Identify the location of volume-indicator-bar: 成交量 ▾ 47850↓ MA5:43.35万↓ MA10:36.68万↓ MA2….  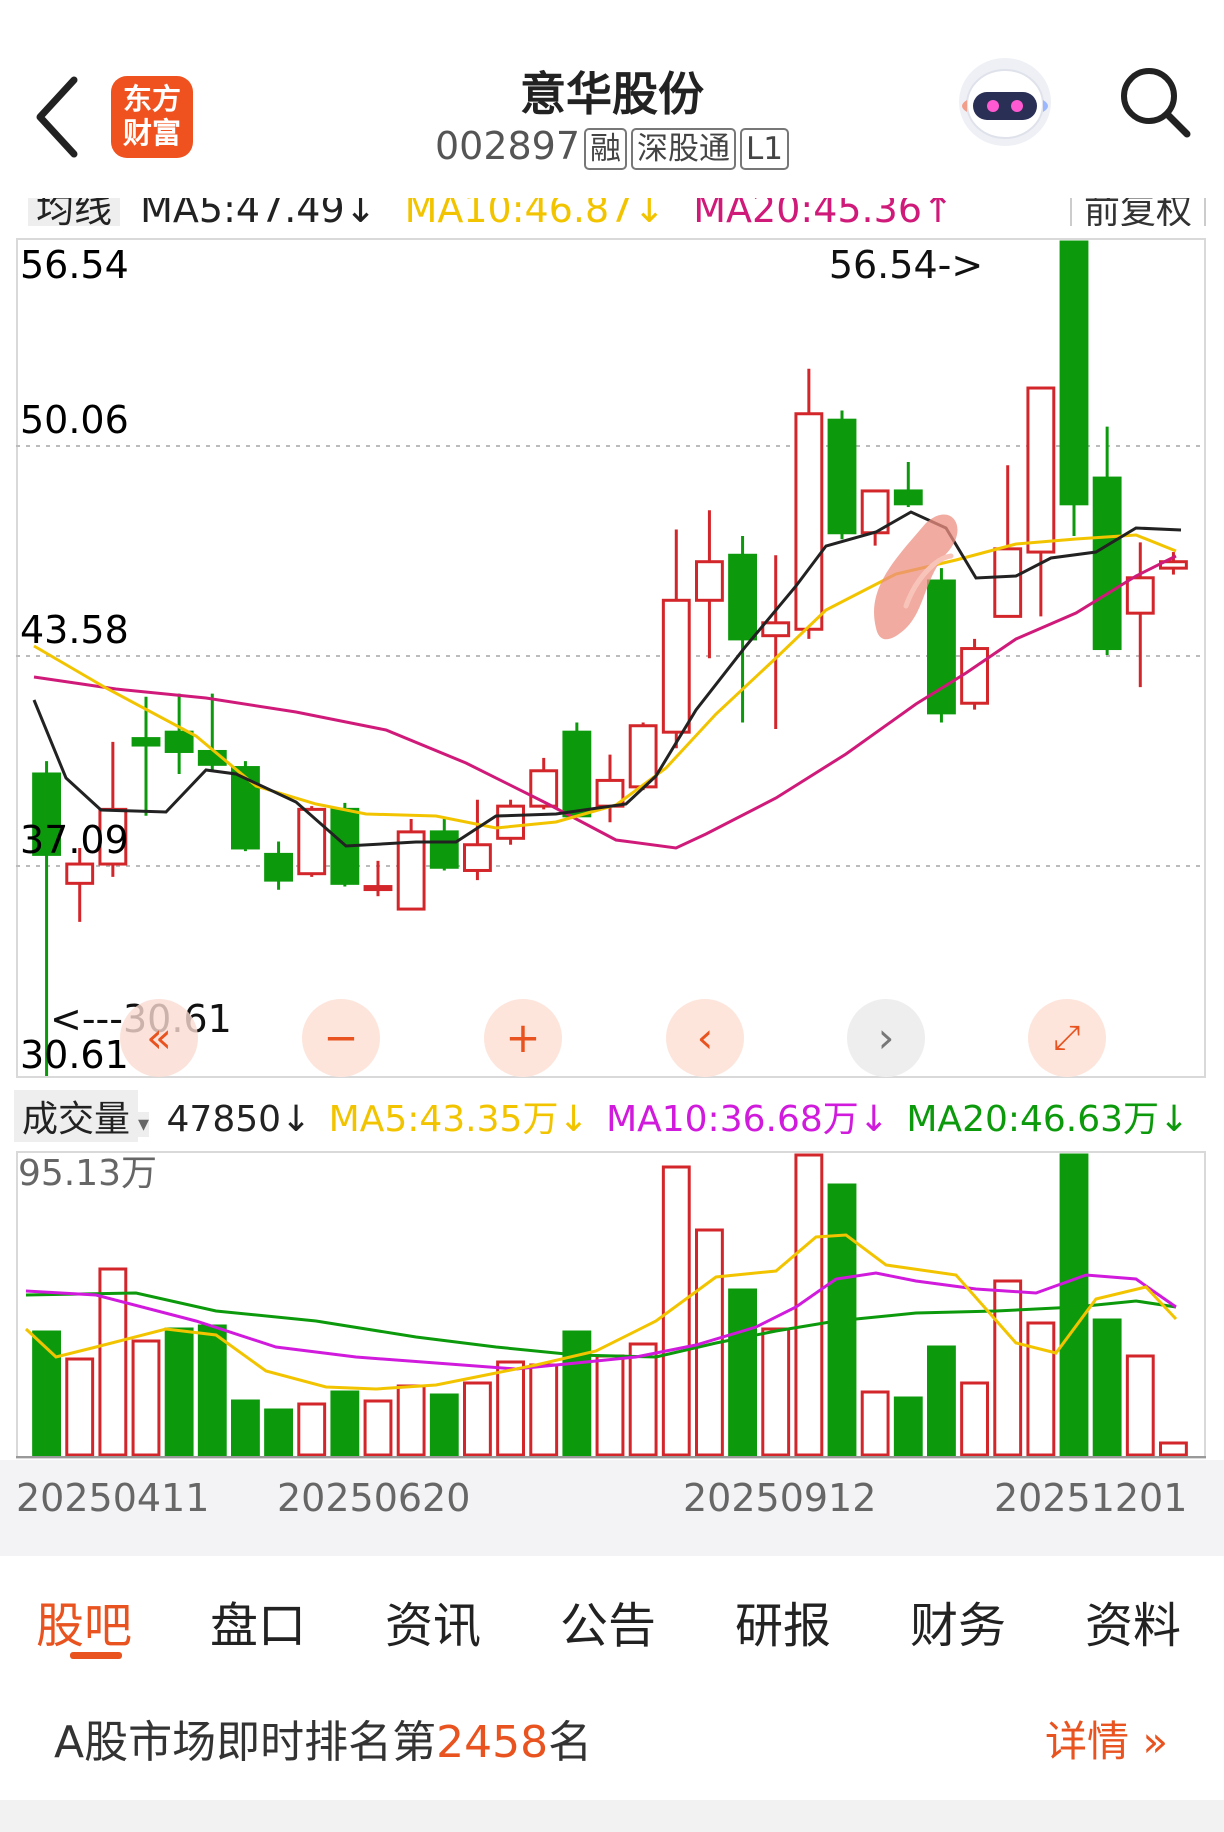
(614, 1116).